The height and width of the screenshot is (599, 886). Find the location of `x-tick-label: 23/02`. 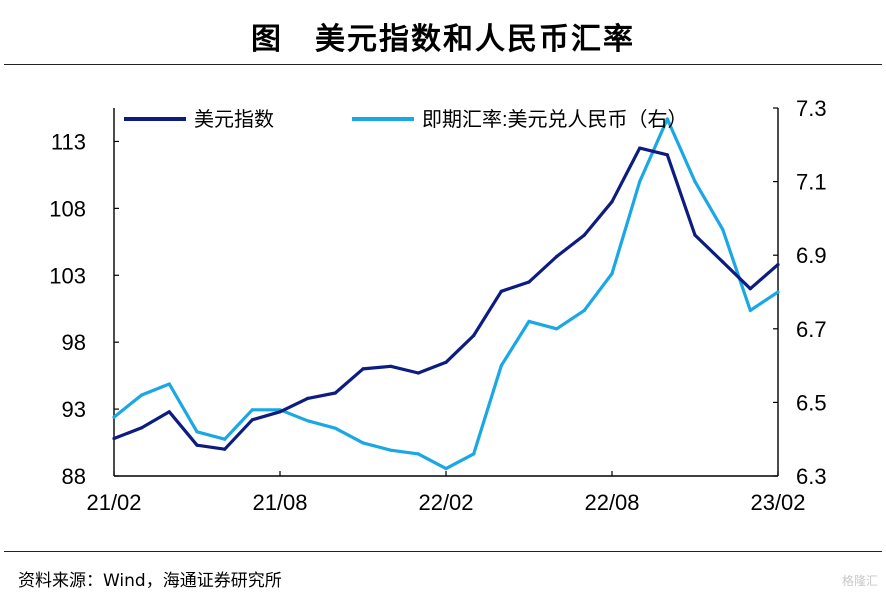

x-tick-label: 23/02 is located at coordinates (777, 502).